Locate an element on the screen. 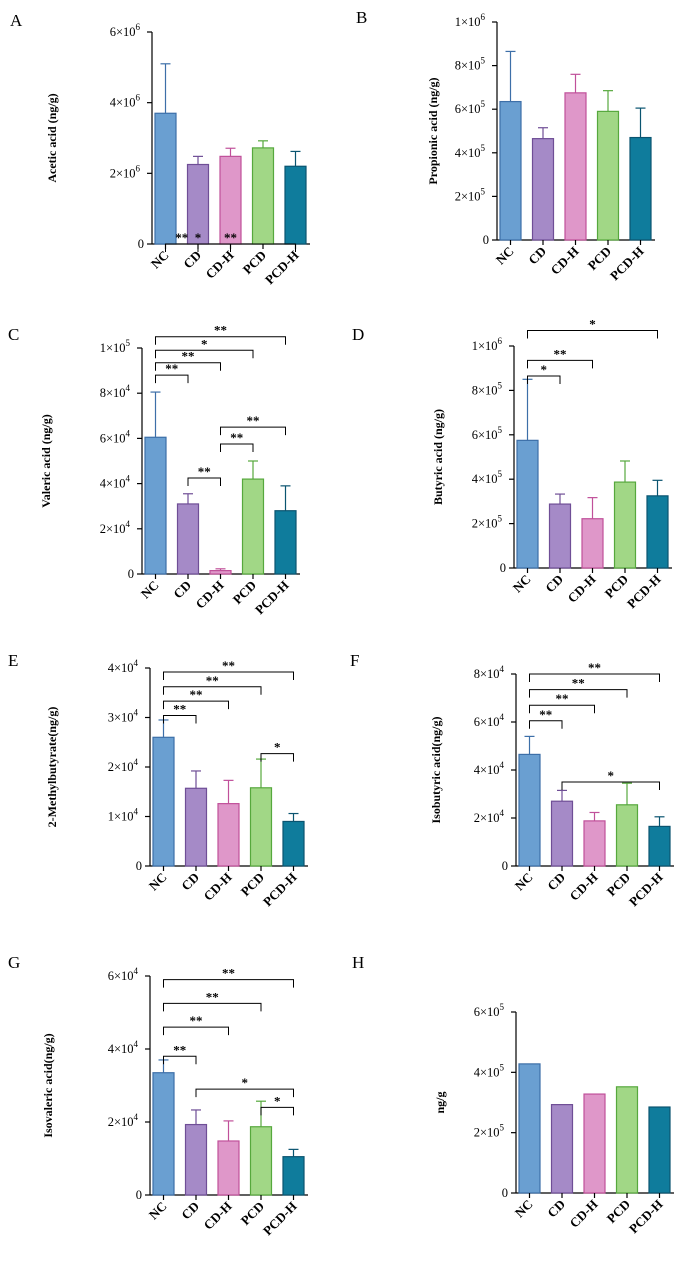 The height and width of the screenshot is (1266, 692). panel-letter: G is located at coordinates (14, 962).